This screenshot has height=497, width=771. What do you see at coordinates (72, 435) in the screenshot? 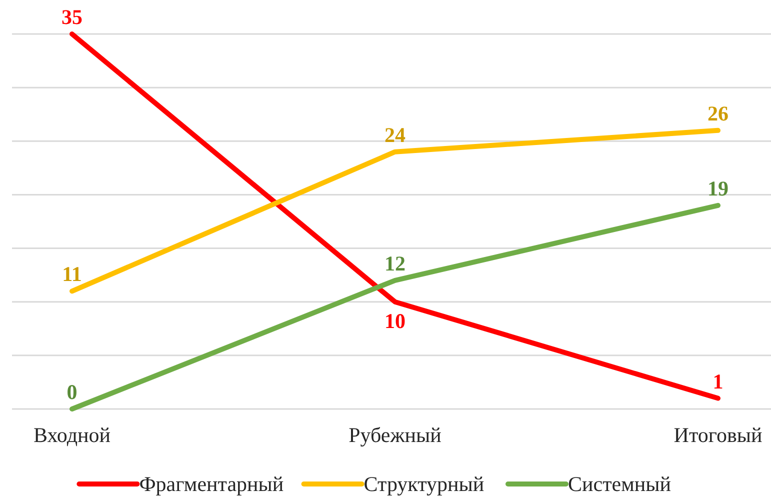
I see `x-tick-label: Входной` at bounding box center [72, 435].